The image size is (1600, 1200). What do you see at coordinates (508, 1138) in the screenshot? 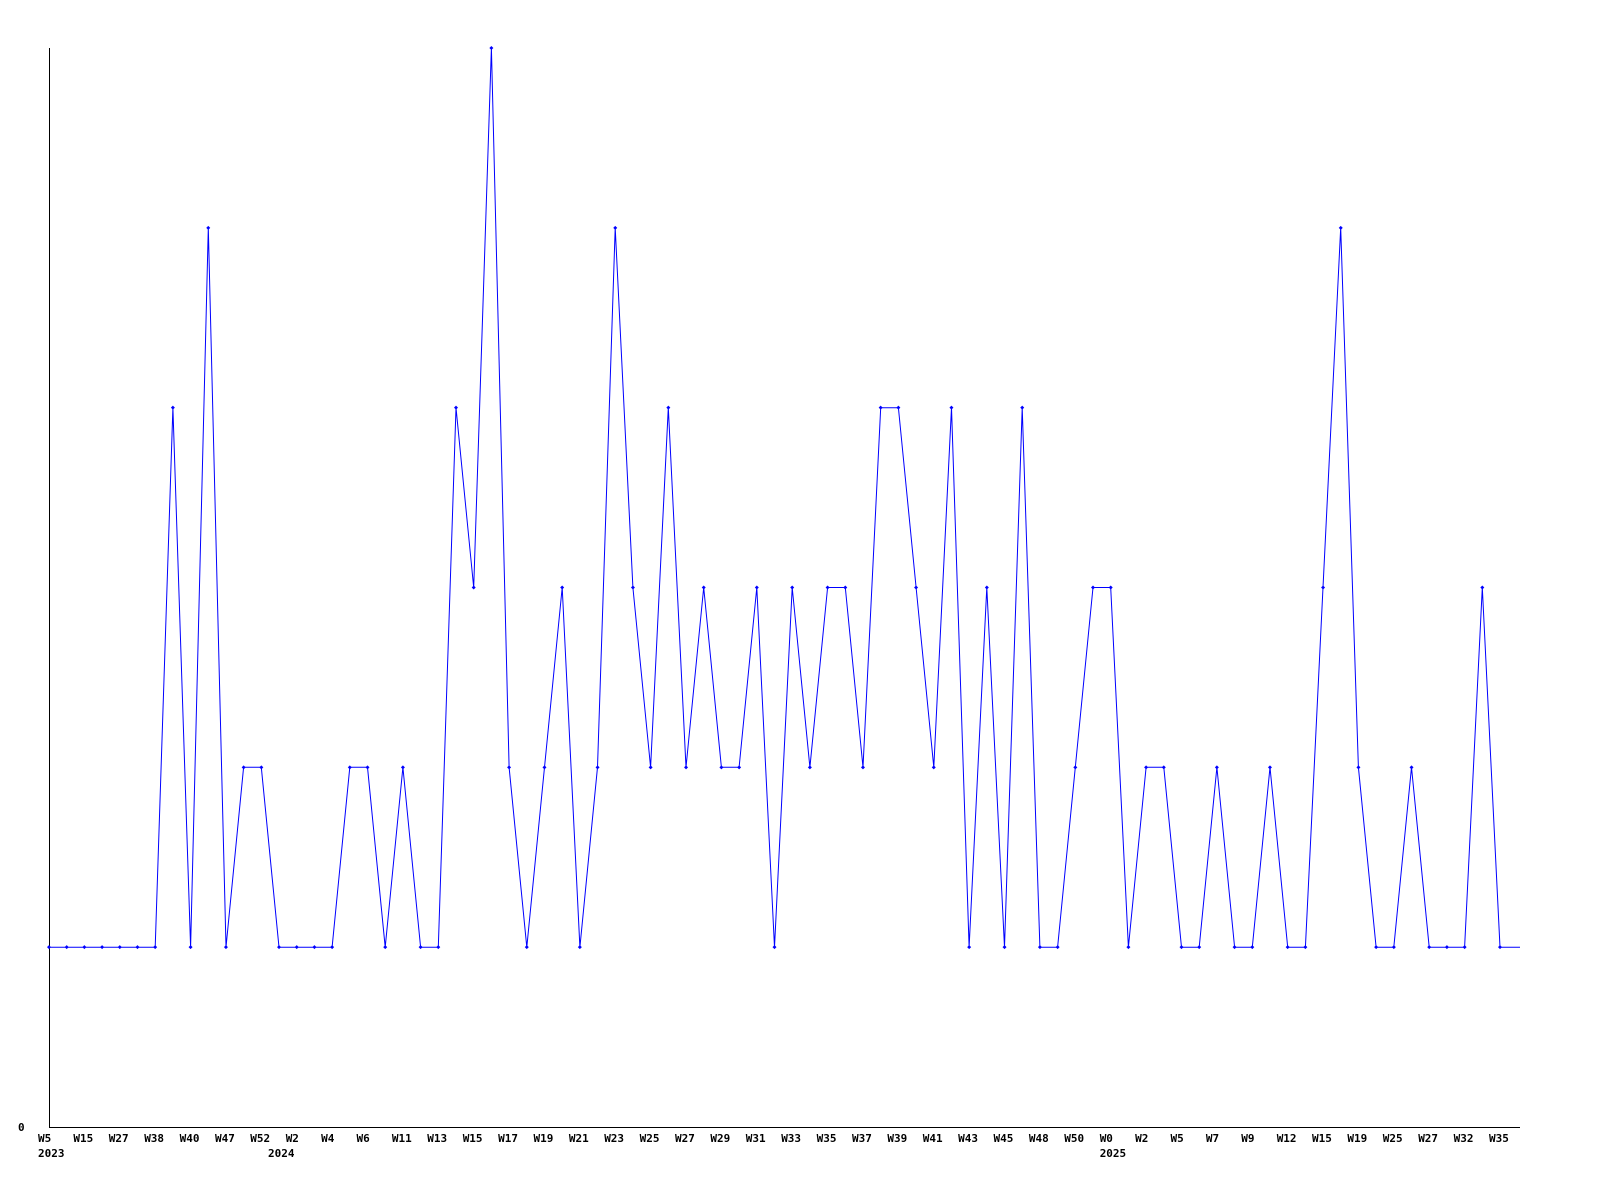
I see `x-tick-label: W17` at bounding box center [508, 1138].